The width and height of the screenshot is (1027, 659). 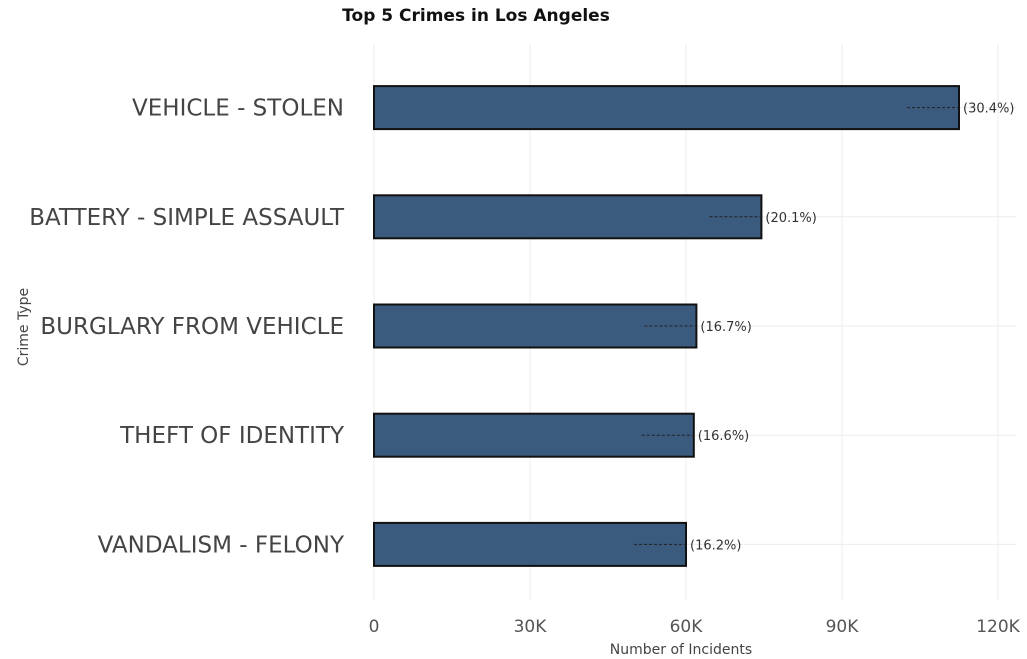 What do you see at coordinates (843, 627) in the screenshot?
I see `x-tick-label: 90K` at bounding box center [843, 627].